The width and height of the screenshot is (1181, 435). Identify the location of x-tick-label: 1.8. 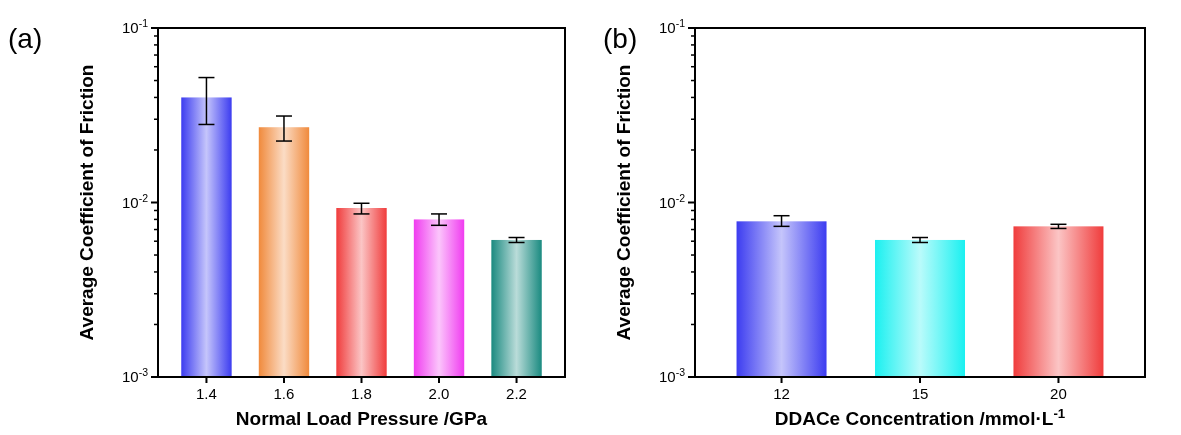
(361, 393).